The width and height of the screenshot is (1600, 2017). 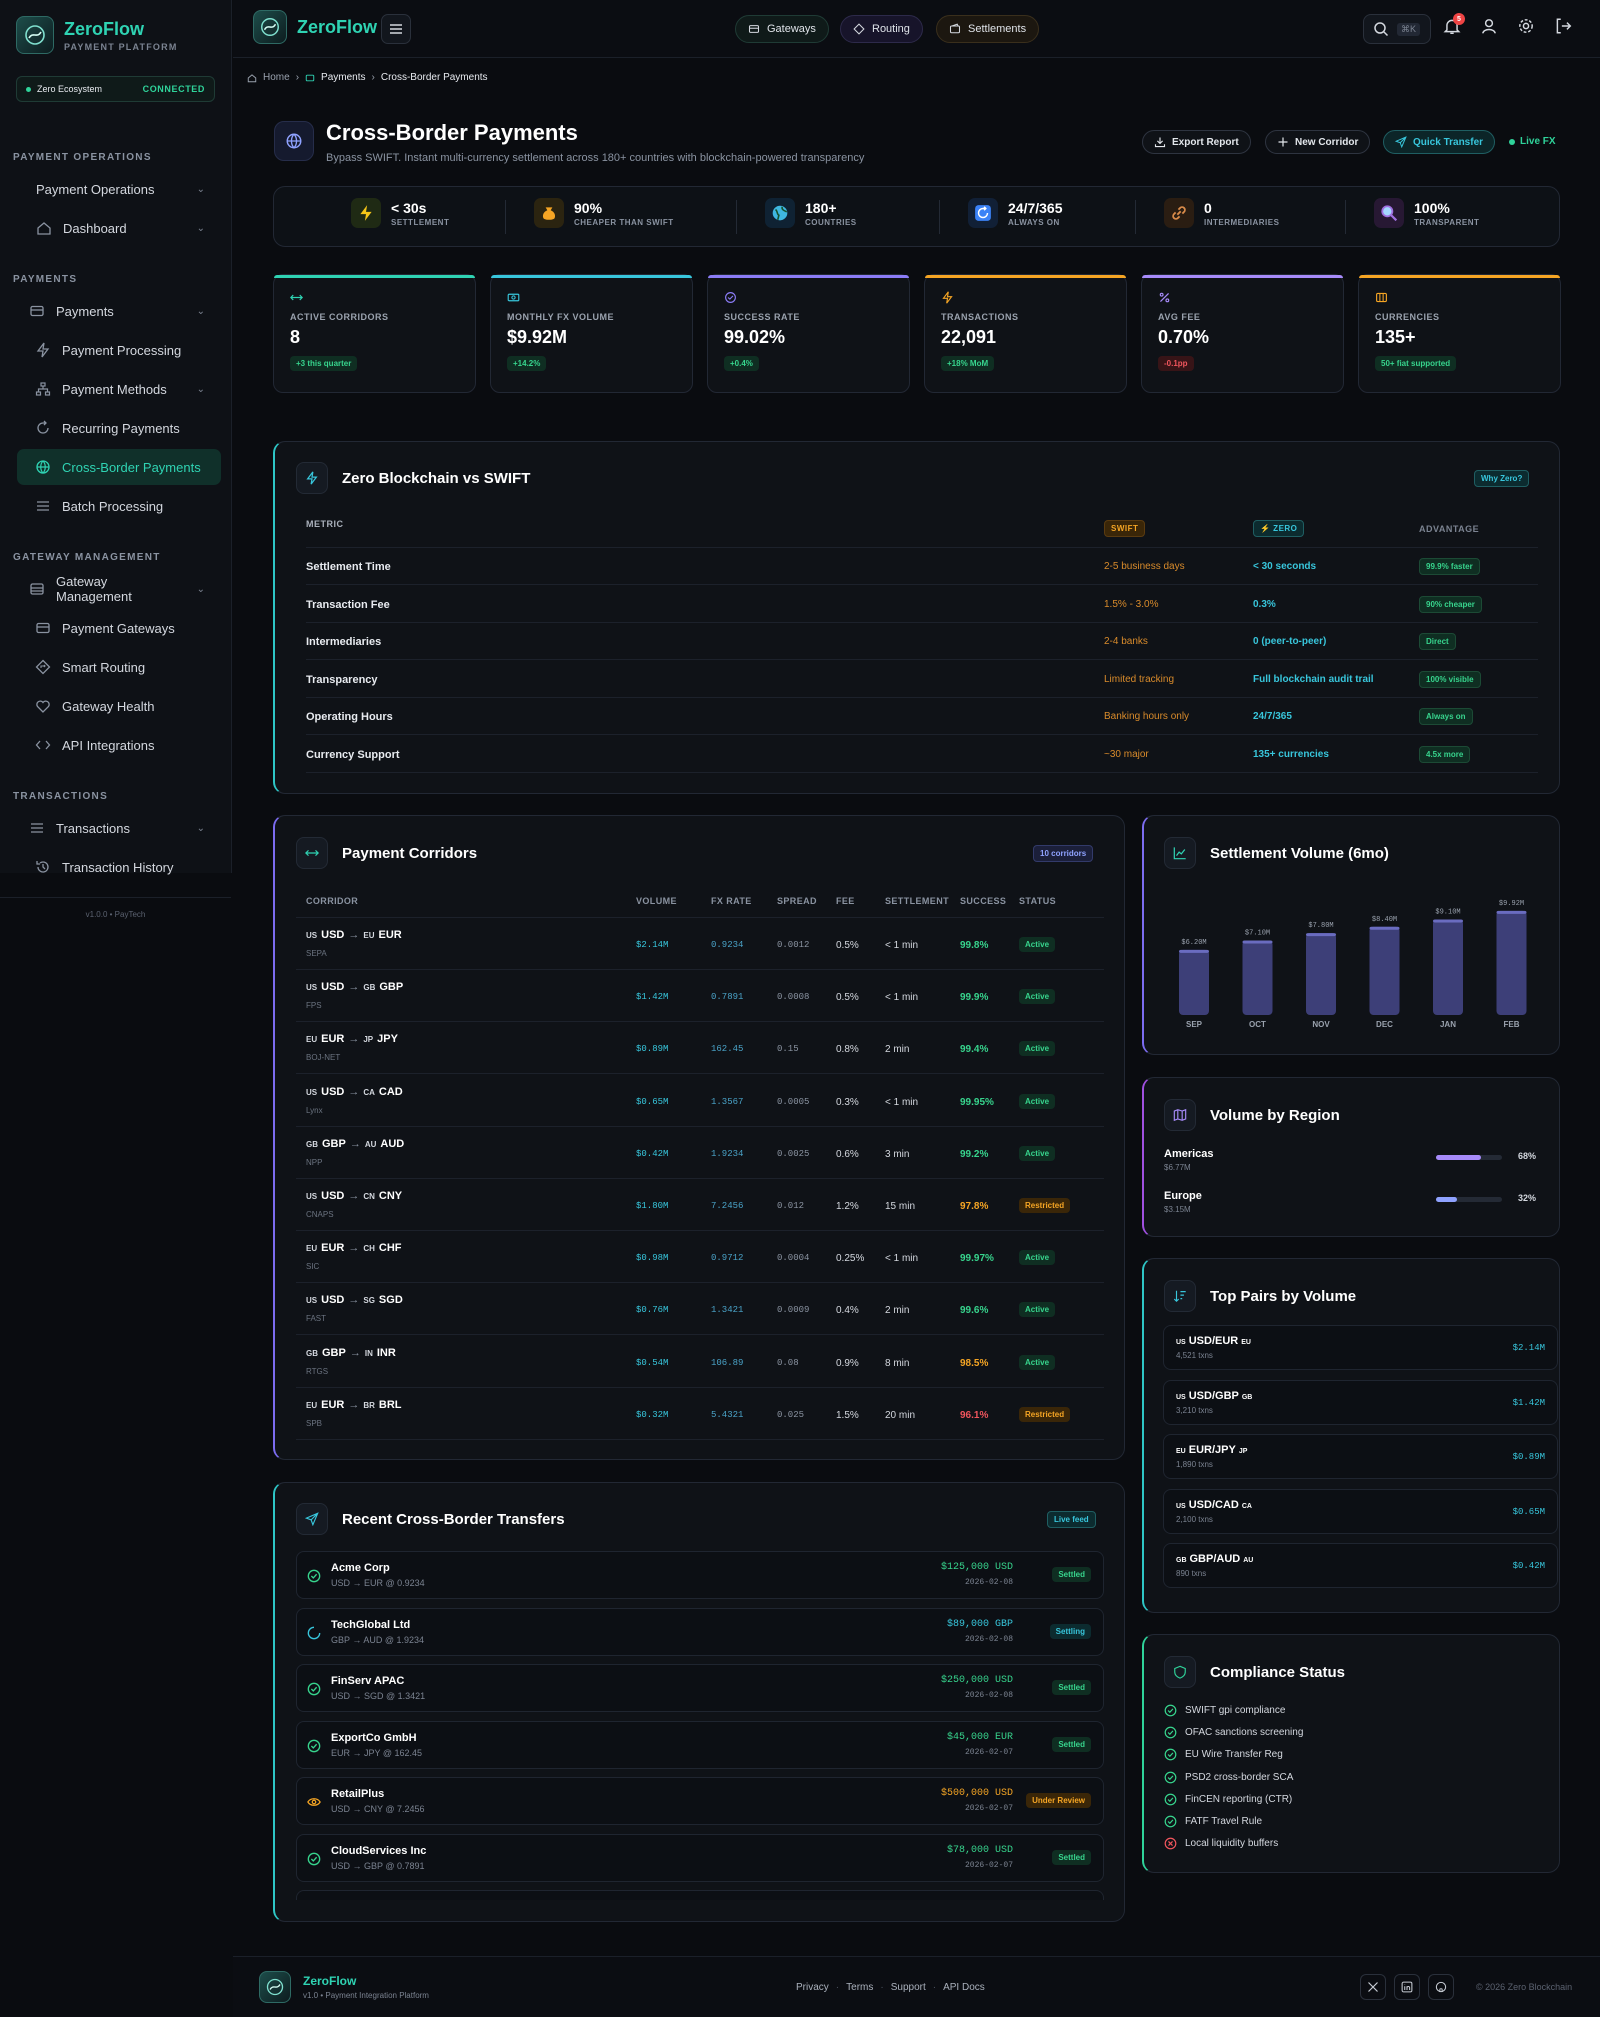 I want to click on pair-item: US USD/EUR EU 4,521 txns $2.14M, so click(x=1360, y=1347).